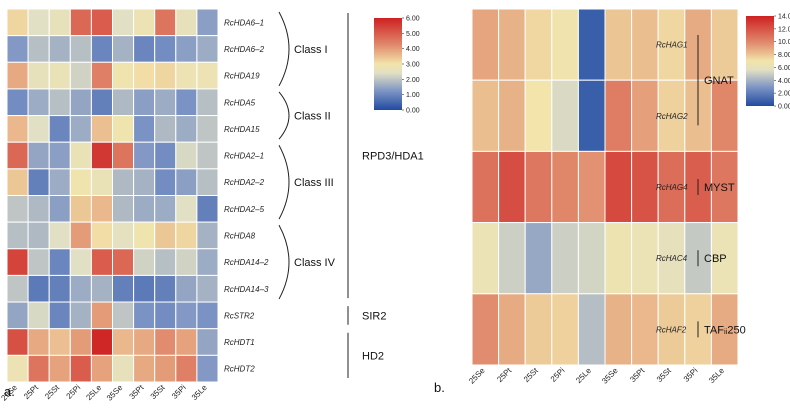 The height and width of the screenshot is (414, 790). Describe the element at coordinates (760, 61) in the screenshot. I see `colorbar` at that location.